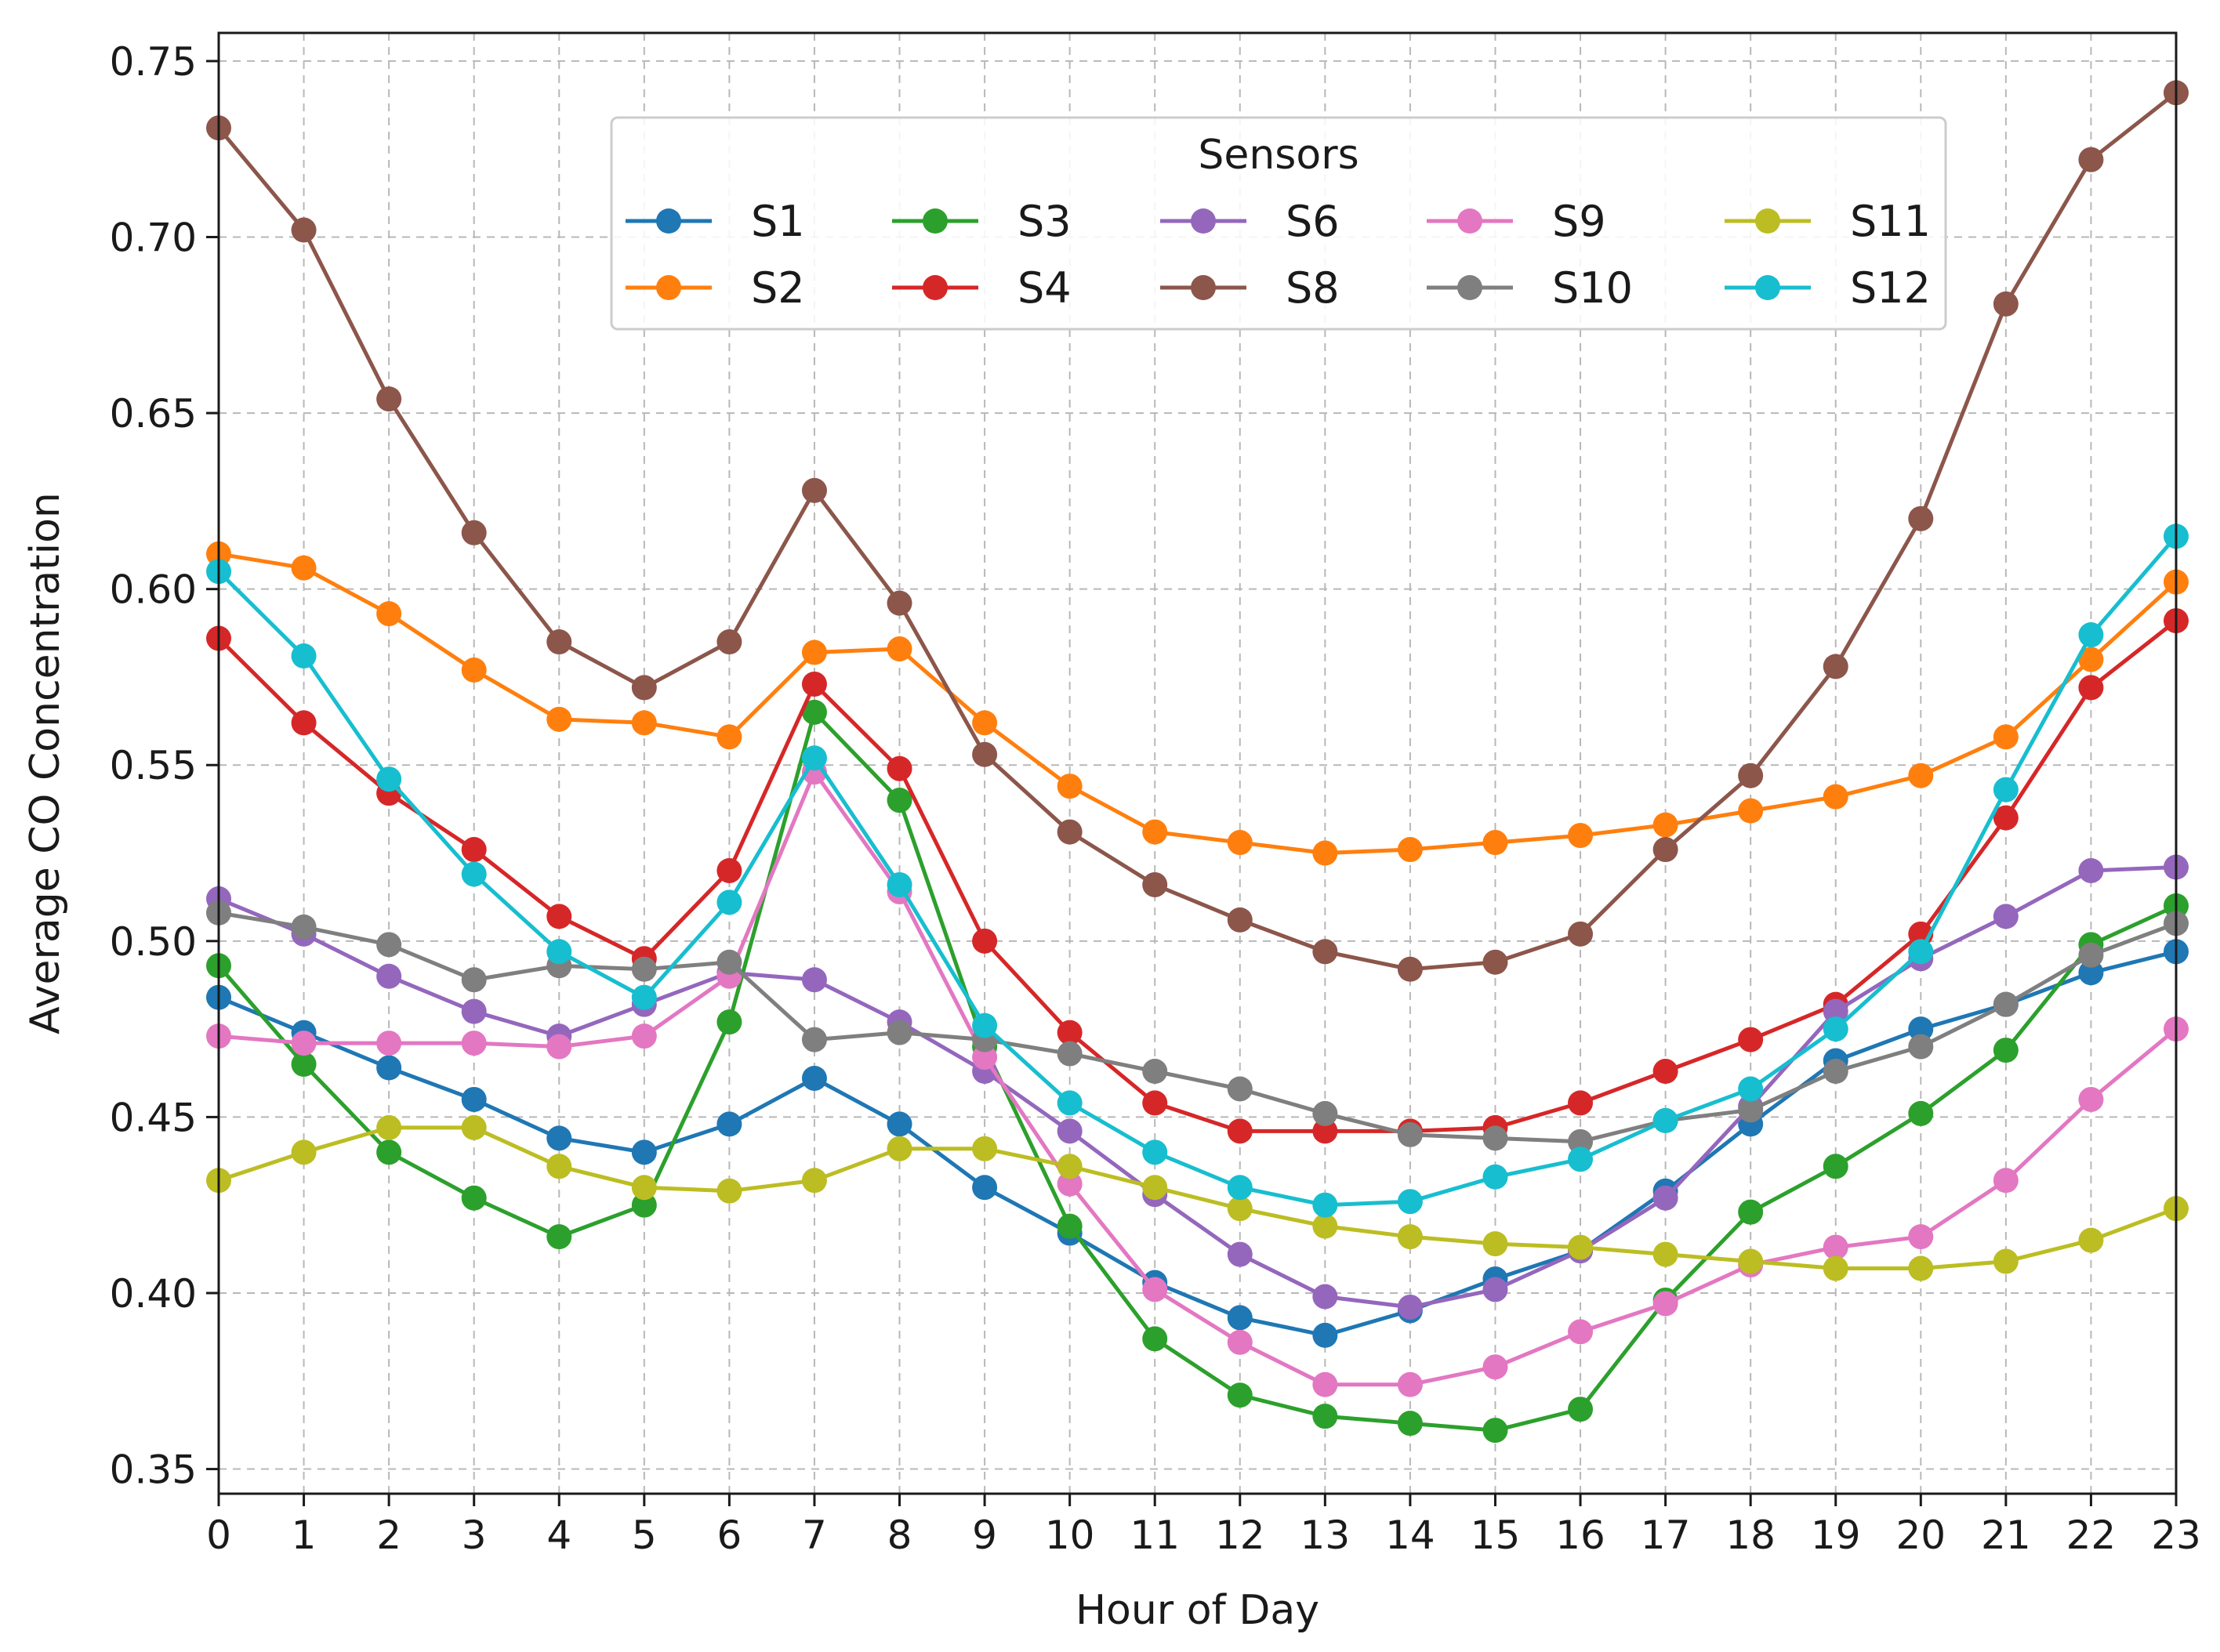 The image size is (2220, 1652). Describe the element at coordinates (153, 62) in the screenshot. I see `y-tick-label: 0.75` at that location.